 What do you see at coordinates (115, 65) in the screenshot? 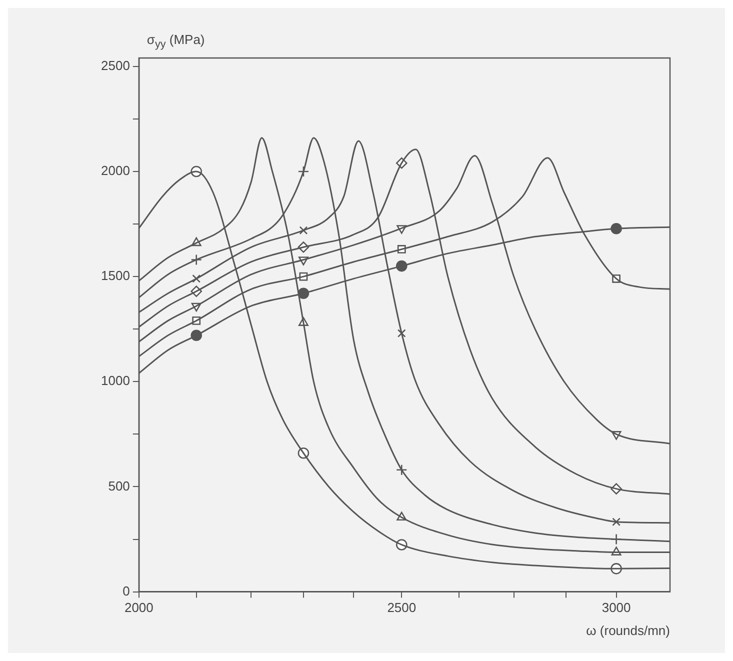
I see `y-tick-label: 2500` at bounding box center [115, 65].